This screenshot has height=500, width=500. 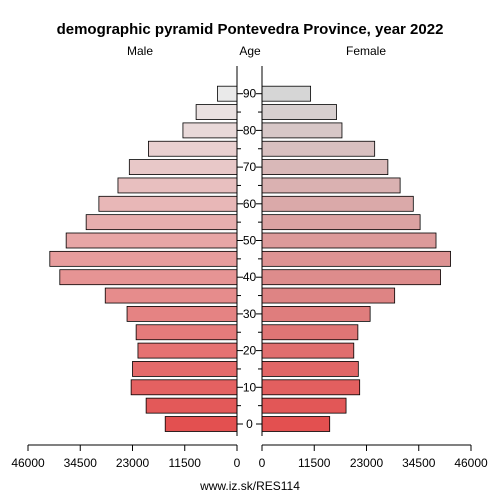 I want to click on x-tick-label-male: 34500, so click(x=81, y=463).